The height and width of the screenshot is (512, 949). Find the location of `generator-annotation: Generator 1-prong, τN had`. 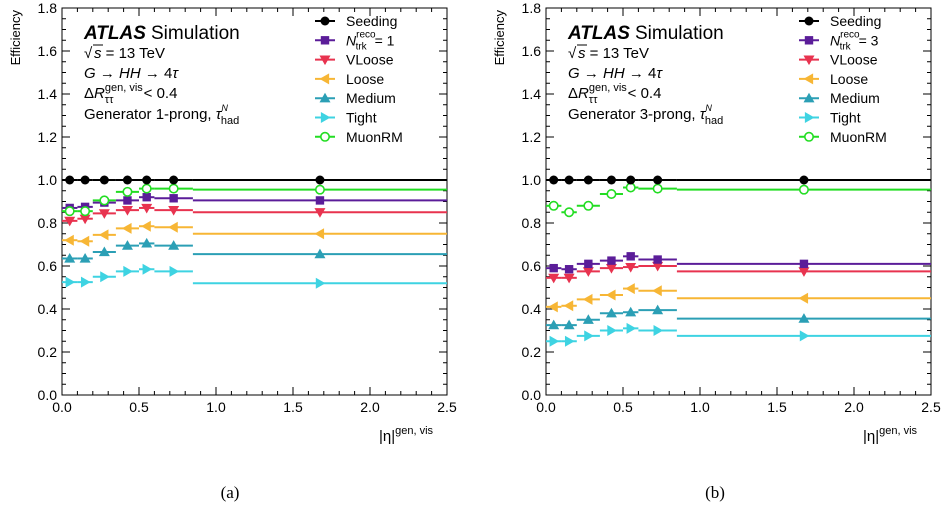

generator-annotation: Generator 1-prong, τN had is located at coordinates (161, 115).